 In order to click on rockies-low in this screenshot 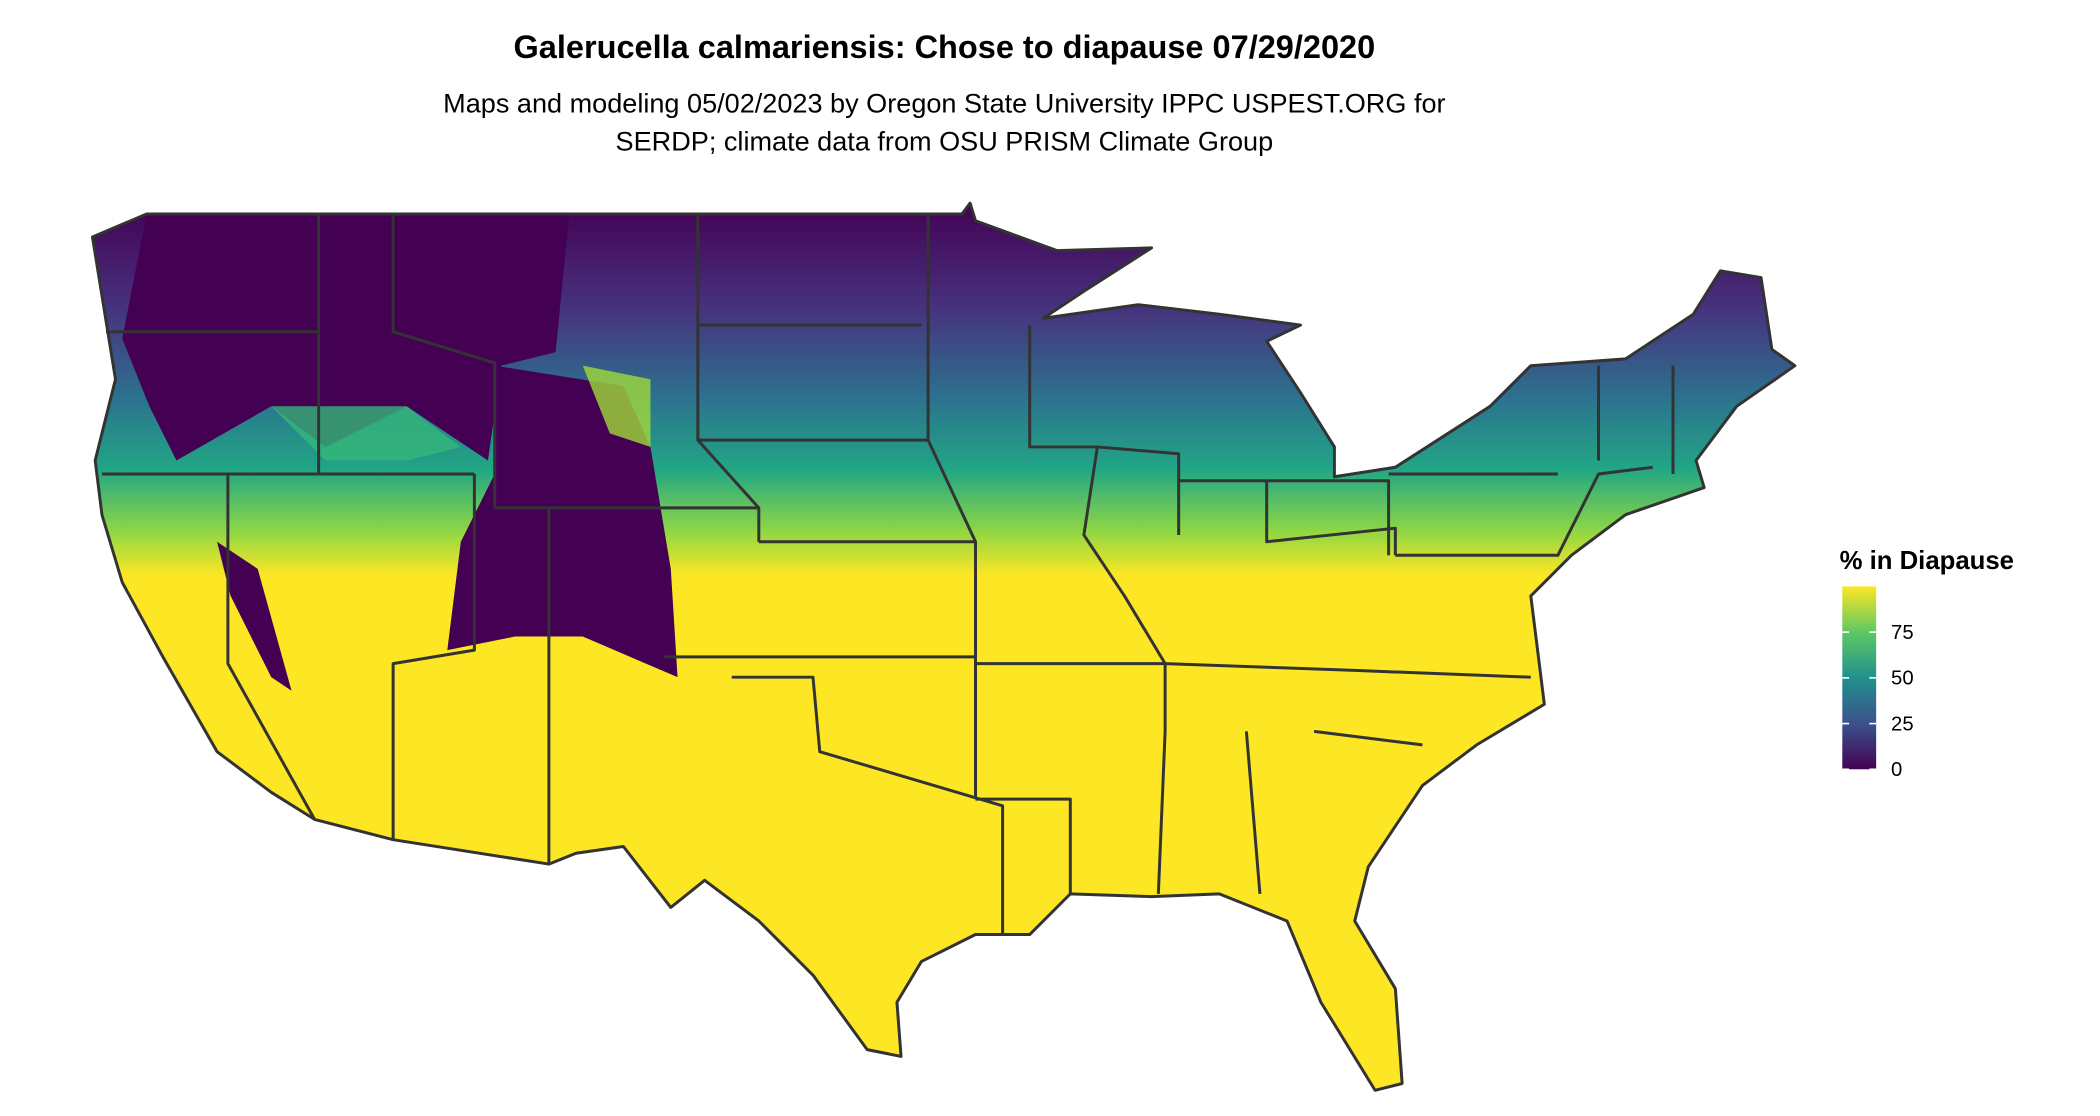, I will do `click(346, 337)`.